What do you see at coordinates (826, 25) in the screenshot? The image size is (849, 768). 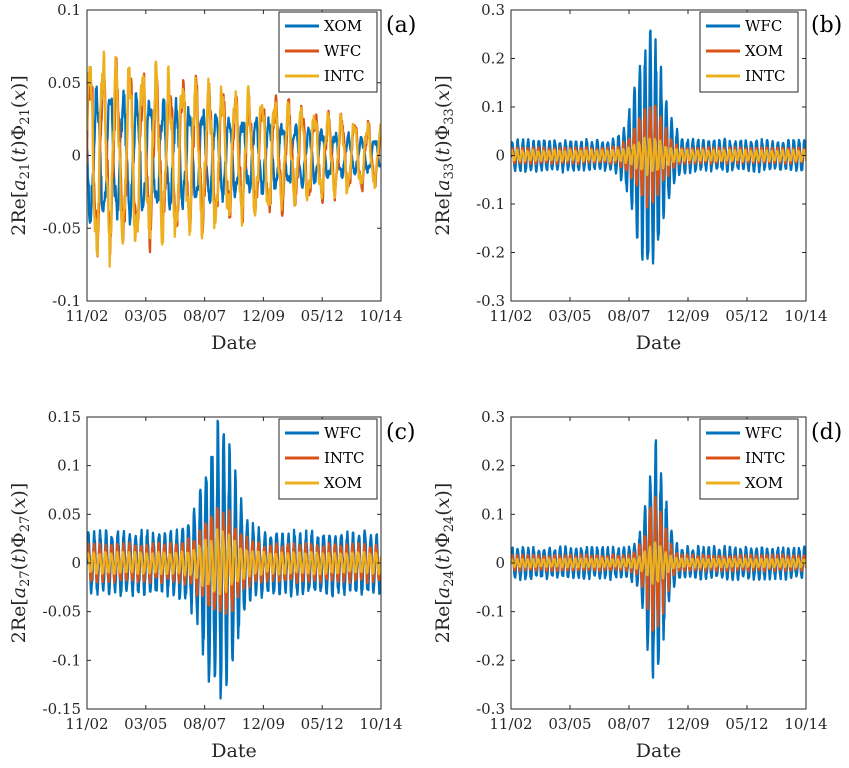 I see `panel-label: (b)` at bounding box center [826, 25].